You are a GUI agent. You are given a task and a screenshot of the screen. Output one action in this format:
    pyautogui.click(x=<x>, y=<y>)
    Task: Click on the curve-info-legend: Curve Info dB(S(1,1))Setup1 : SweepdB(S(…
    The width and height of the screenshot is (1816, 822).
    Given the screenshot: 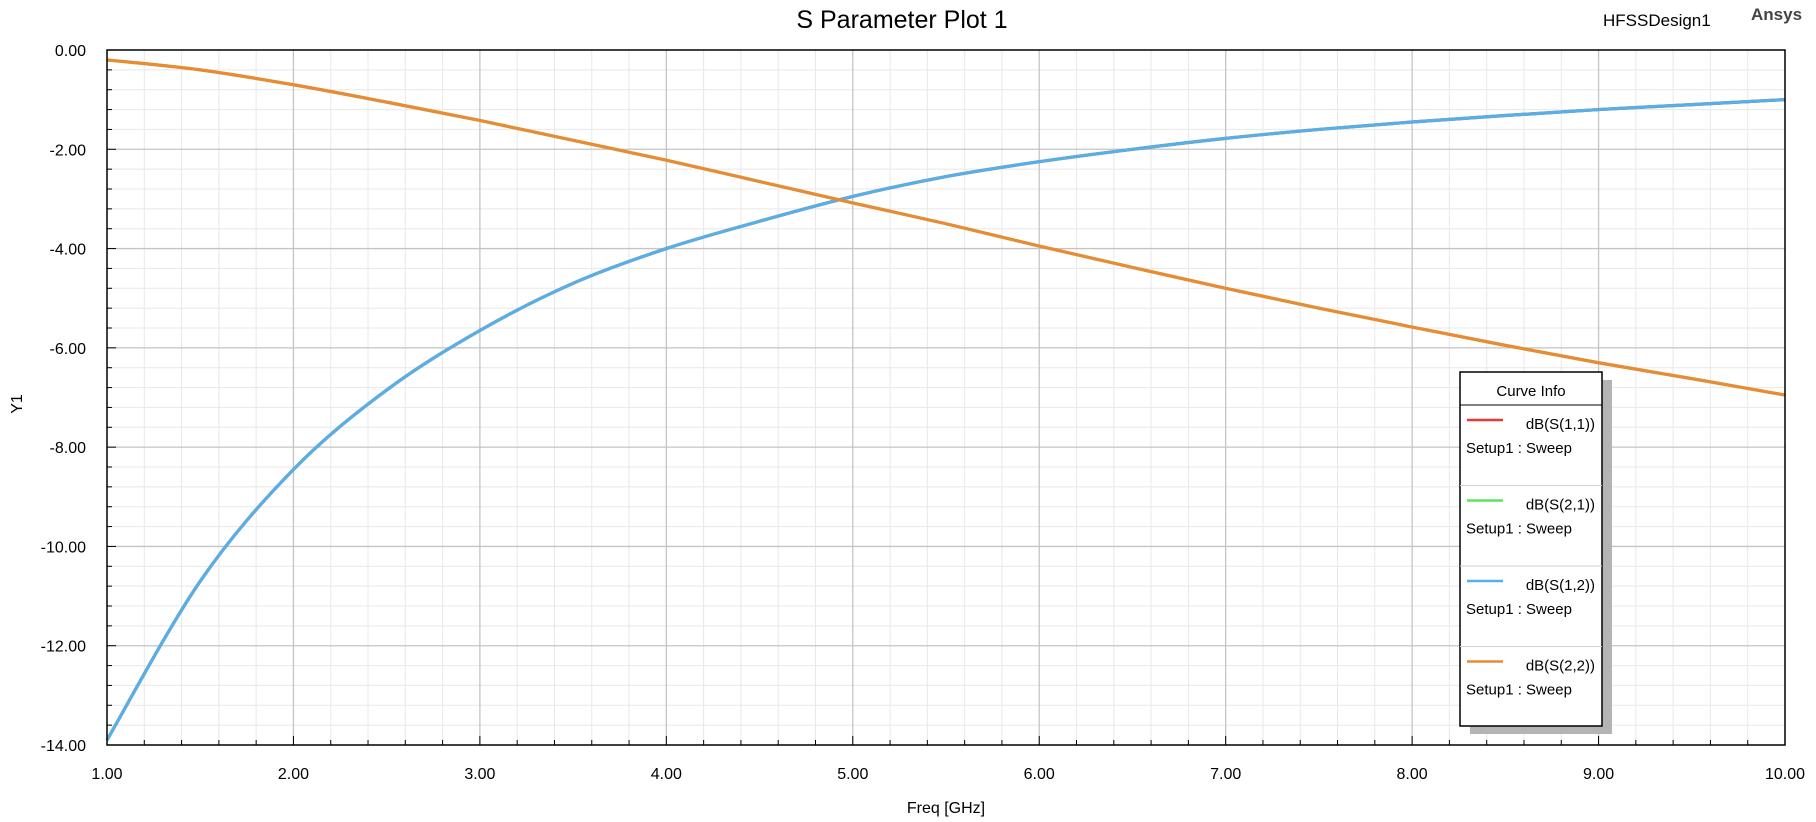 What is the action you would take?
    pyautogui.click(x=1535, y=552)
    